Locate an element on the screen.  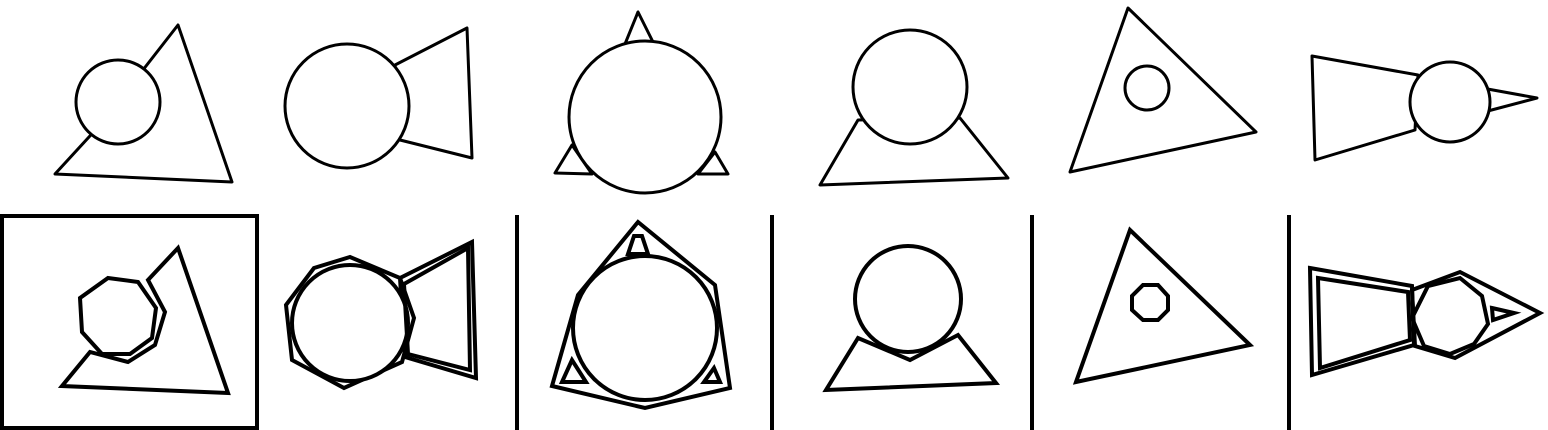
pentagon is located at coordinates (641, 315).